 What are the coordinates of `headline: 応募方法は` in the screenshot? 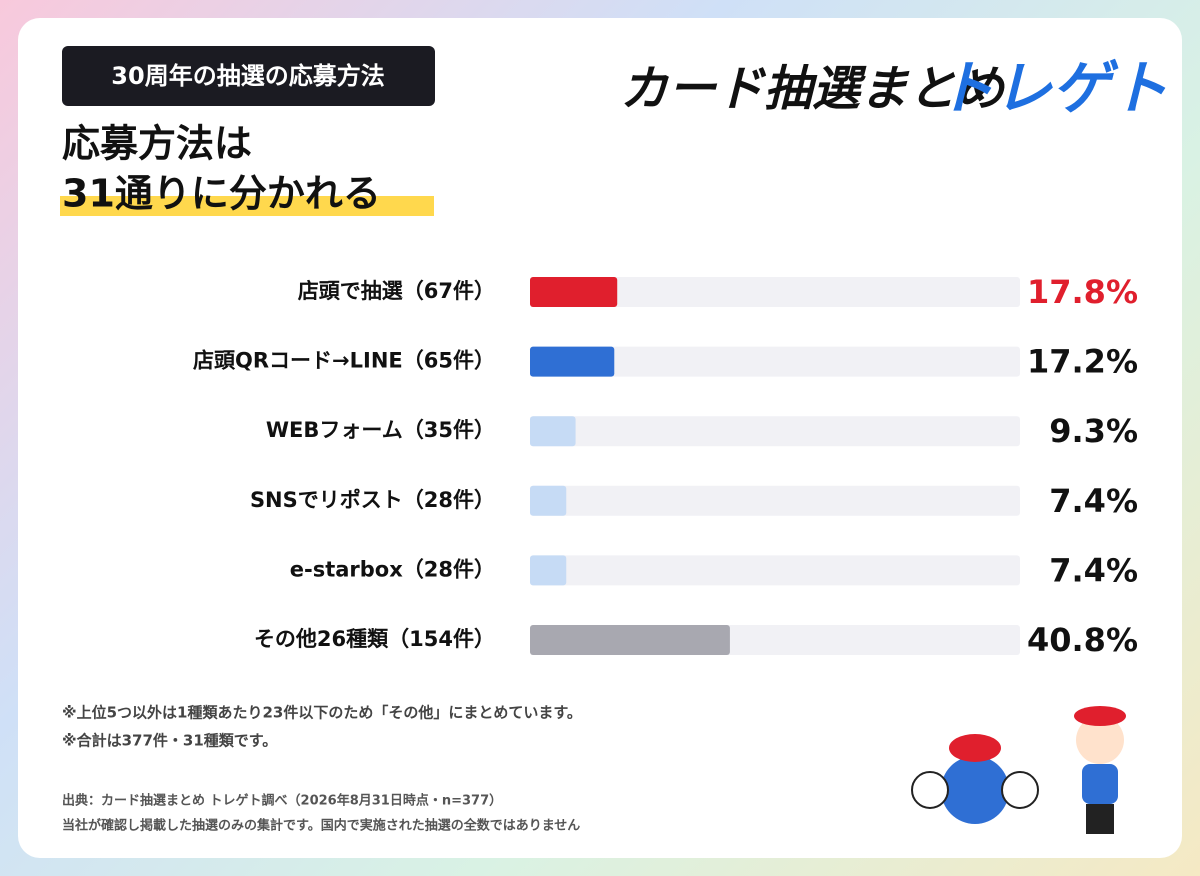 It's located at (157, 144).